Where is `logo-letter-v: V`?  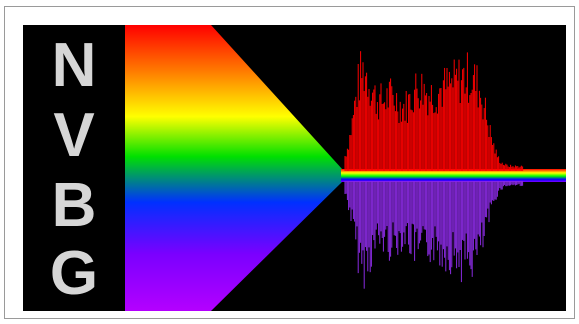 logo-letter-v: V is located at coordinates (74, 135).